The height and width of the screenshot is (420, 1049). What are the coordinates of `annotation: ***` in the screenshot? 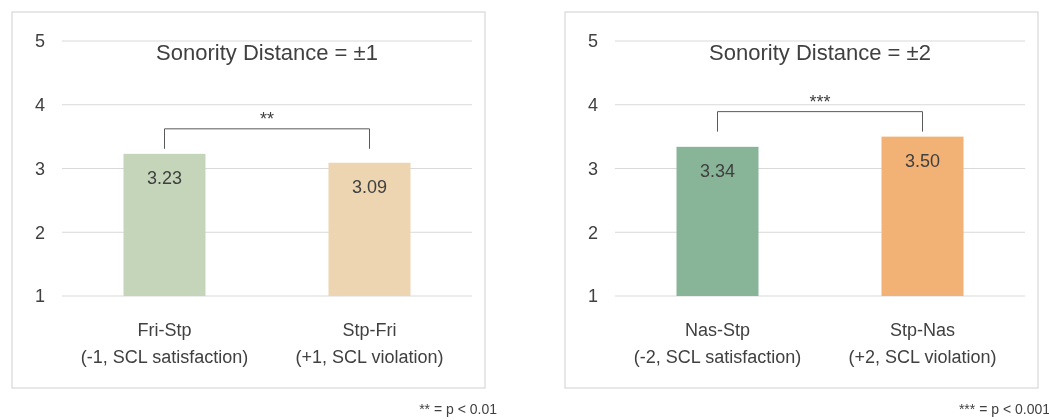 It's located at (820, 101).